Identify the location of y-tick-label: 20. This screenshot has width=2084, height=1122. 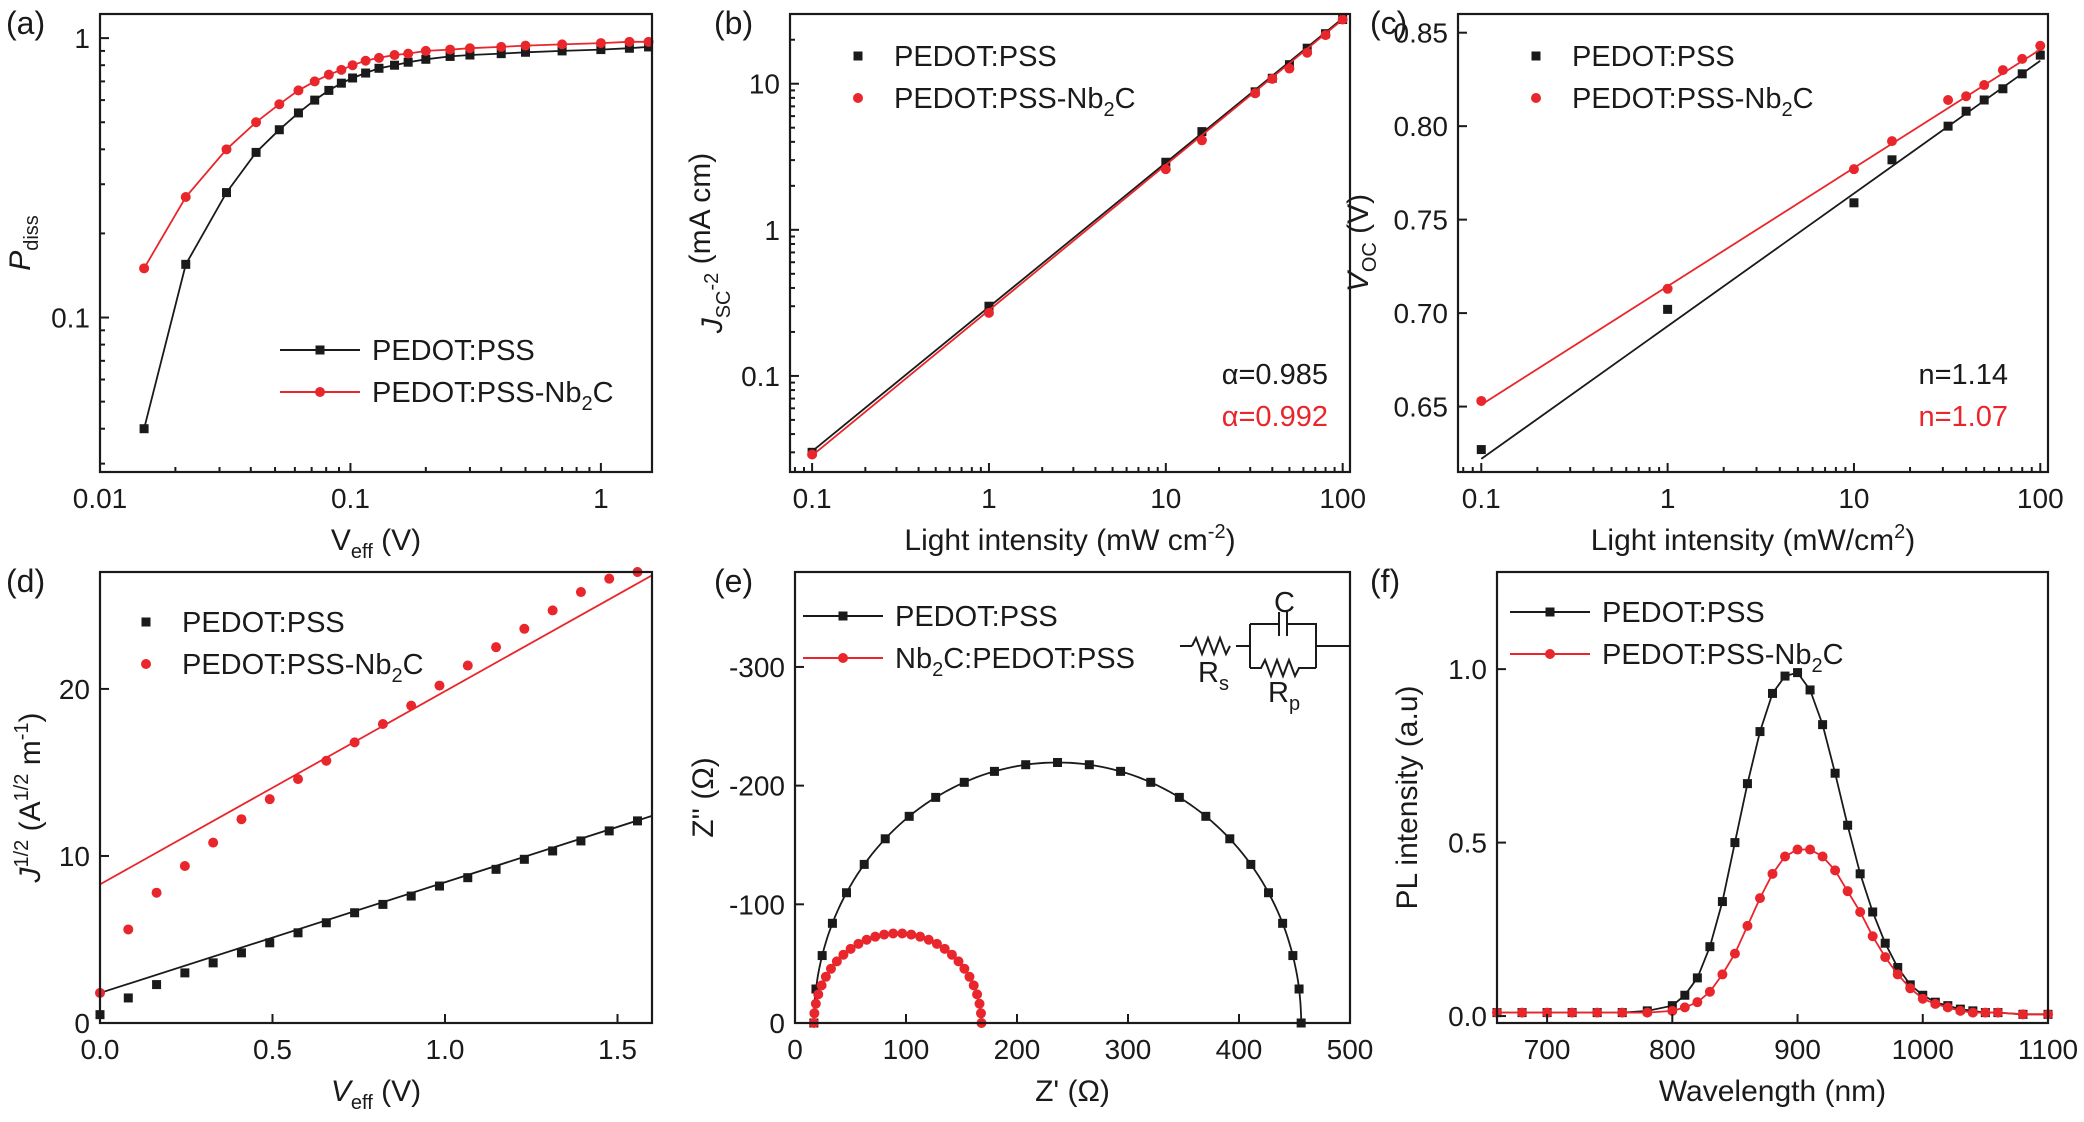
(74, 689).